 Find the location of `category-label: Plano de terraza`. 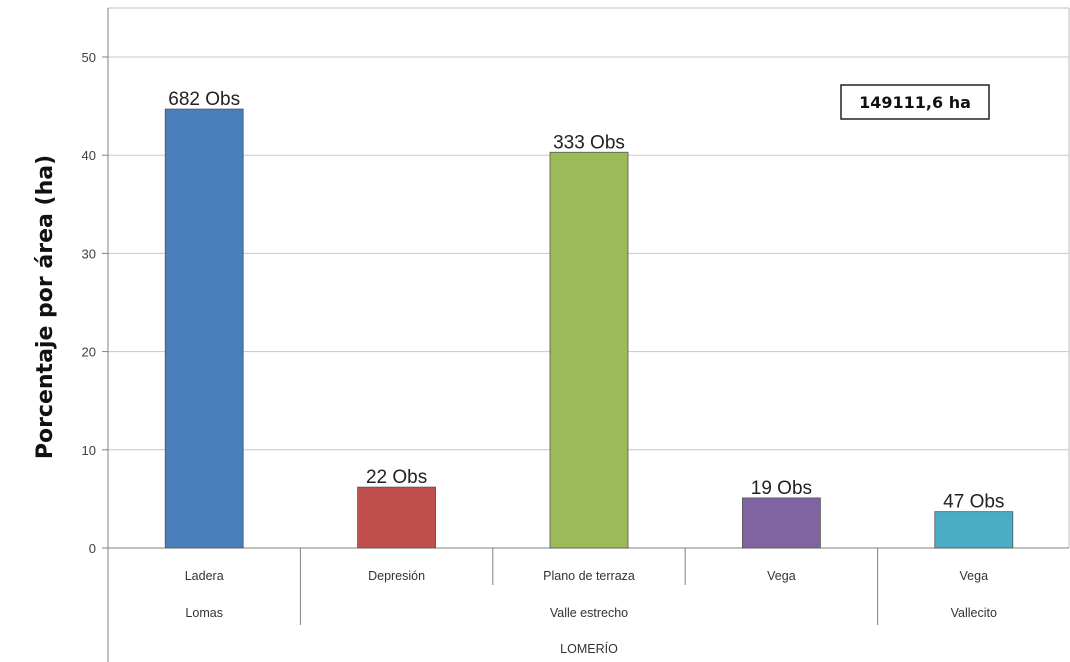

category-label: Plano de terraza is located at coordinates (589, 576).